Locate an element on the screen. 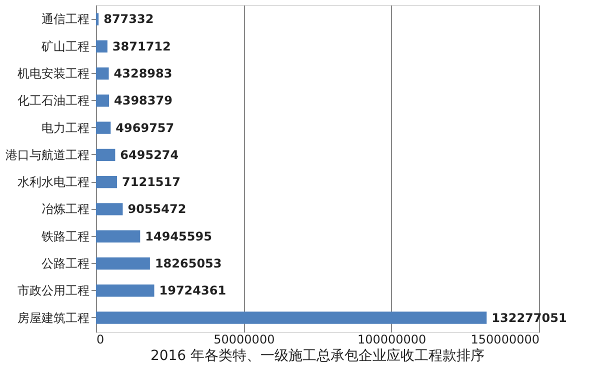 The height and width of the screenshot is (374, 596). x-tick-label: 50000000 is located at coordinates (244, 339).